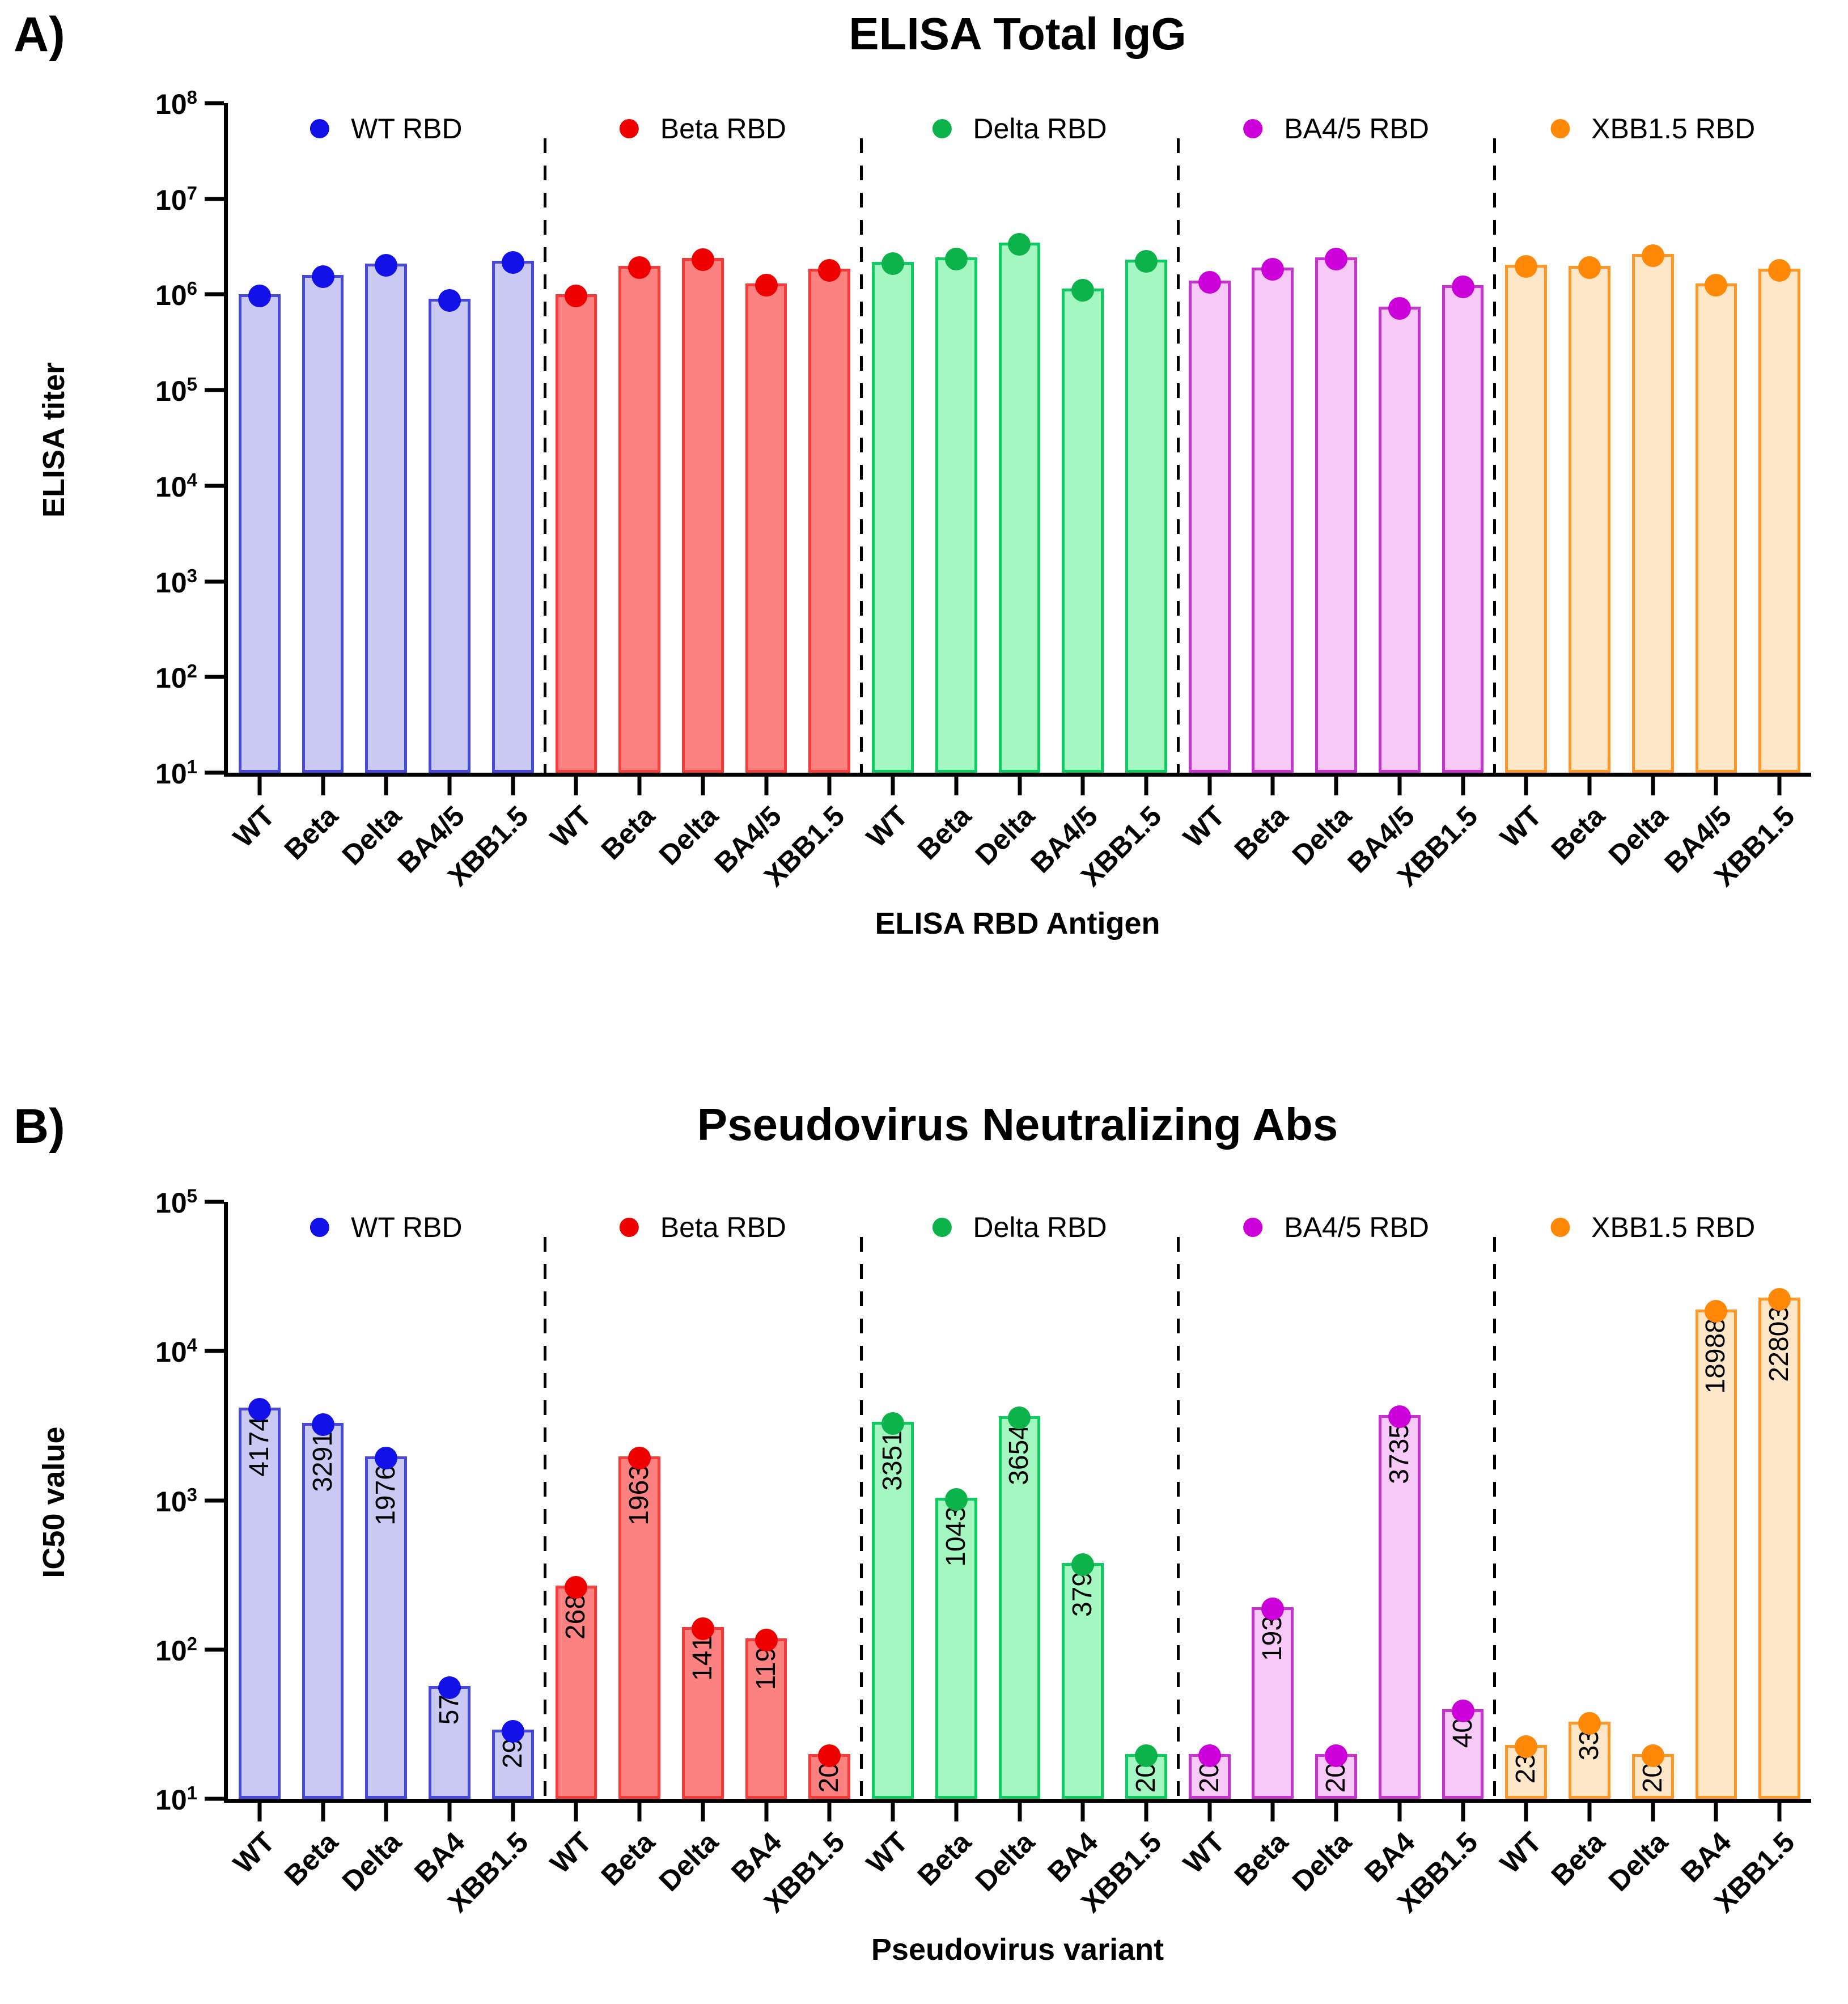  I want to click on bar: 3654, so click(1019, 1602).